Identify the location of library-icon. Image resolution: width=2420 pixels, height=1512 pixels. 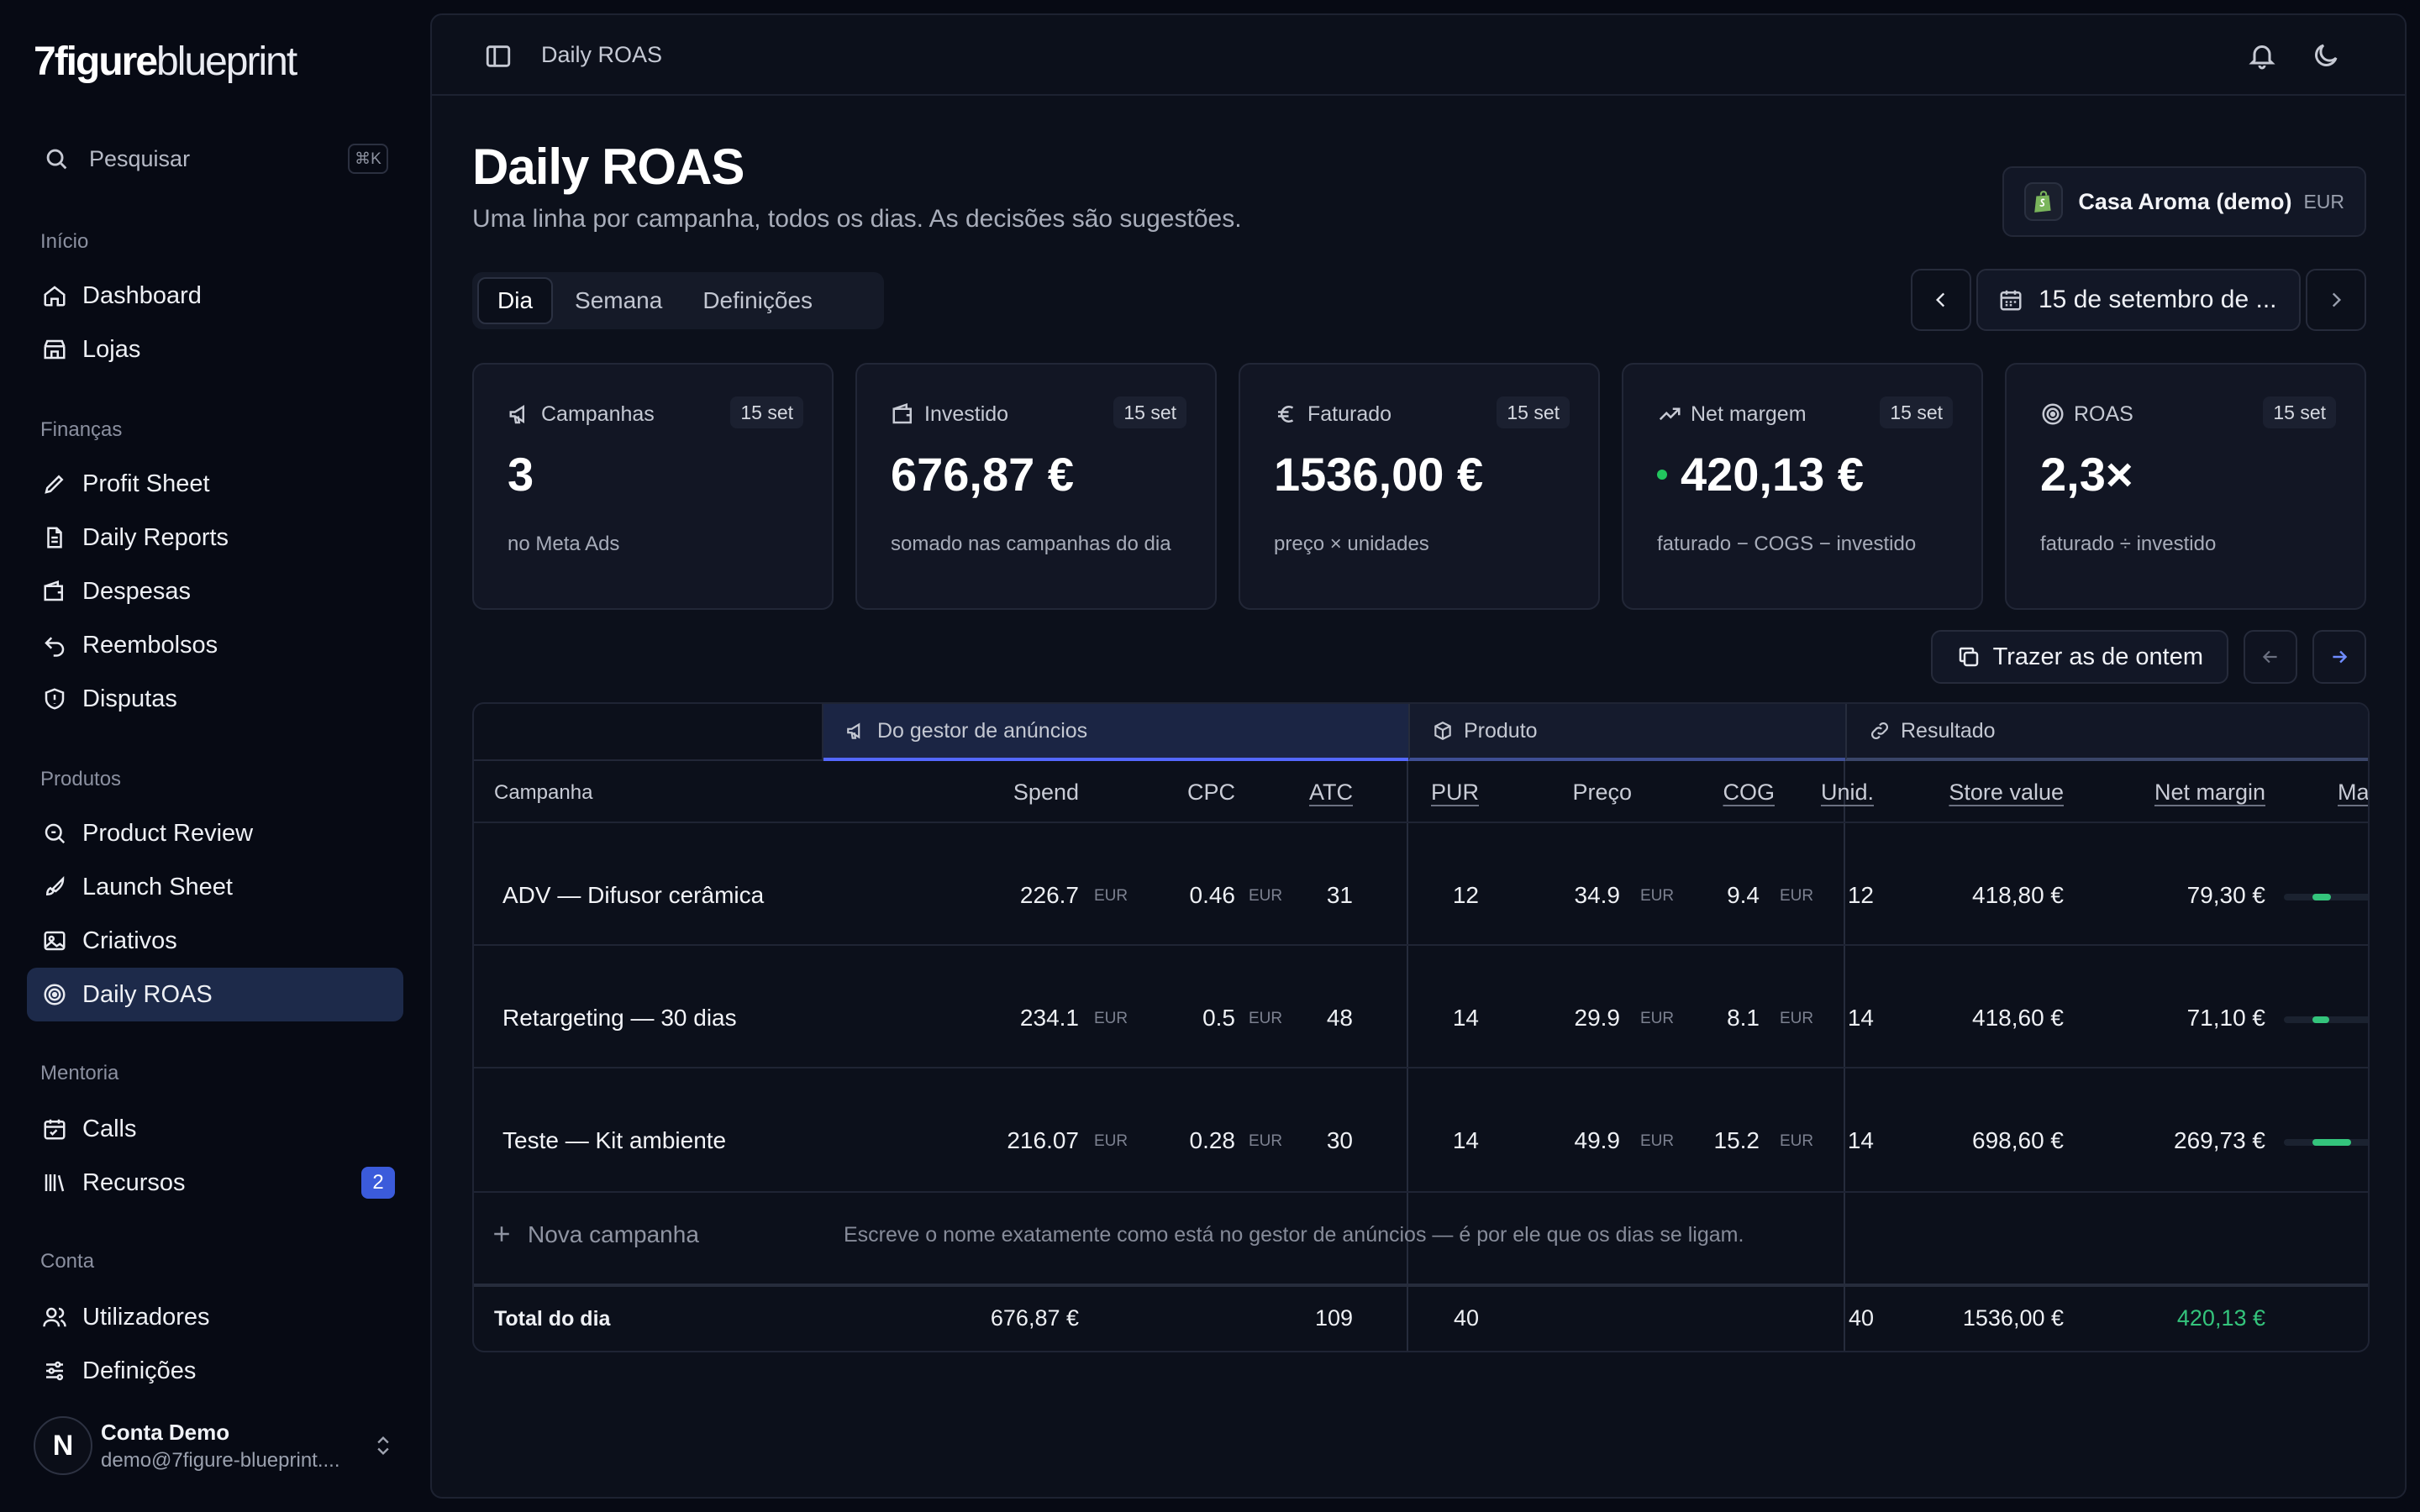
(55, 1183).